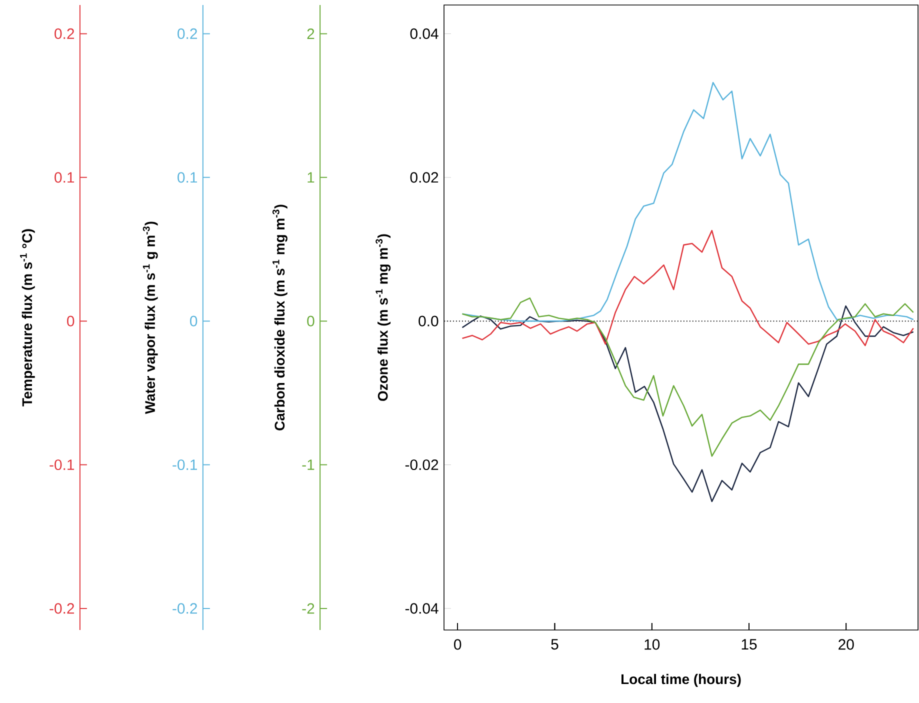 Image resolution: width=919 pixels, height=703 pixels. What do you see at coordinates (554, 644) in the screenshot?
I see `x-tick-label: 5` at bounding box center [554, 644].